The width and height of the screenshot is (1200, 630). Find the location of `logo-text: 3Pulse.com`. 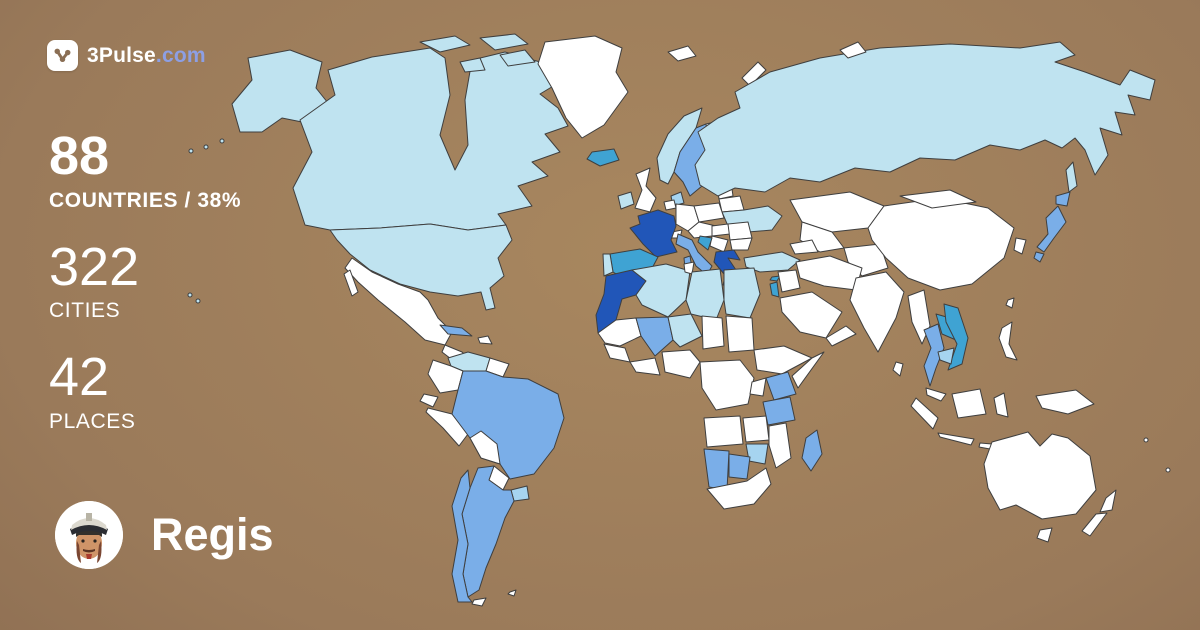

logo-text: 3Pulse.com is located at coordinates (146, 56).